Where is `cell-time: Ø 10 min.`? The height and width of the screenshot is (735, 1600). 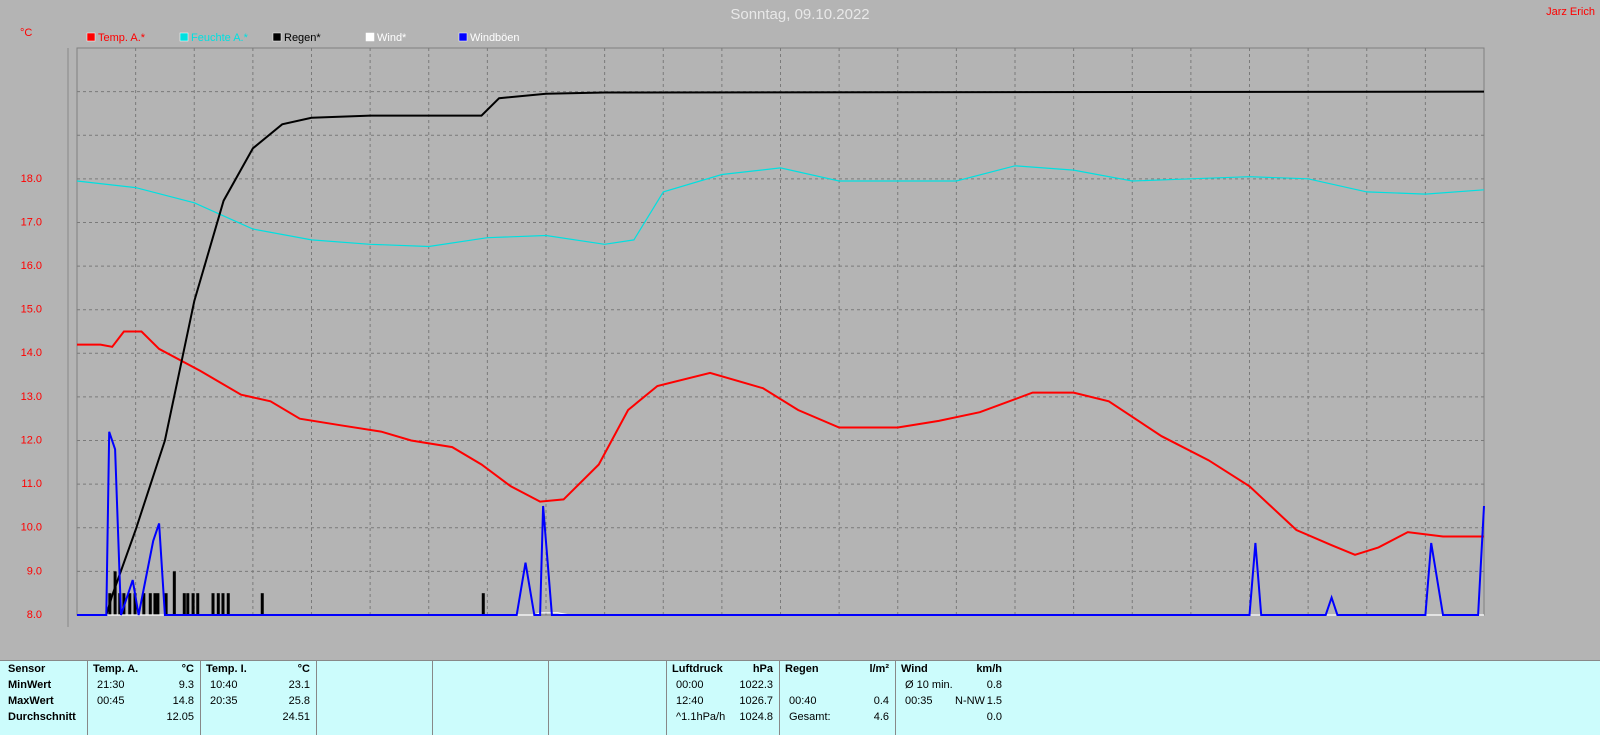 cell-time: Ø 10 min. is located at coordinates (929, 685).